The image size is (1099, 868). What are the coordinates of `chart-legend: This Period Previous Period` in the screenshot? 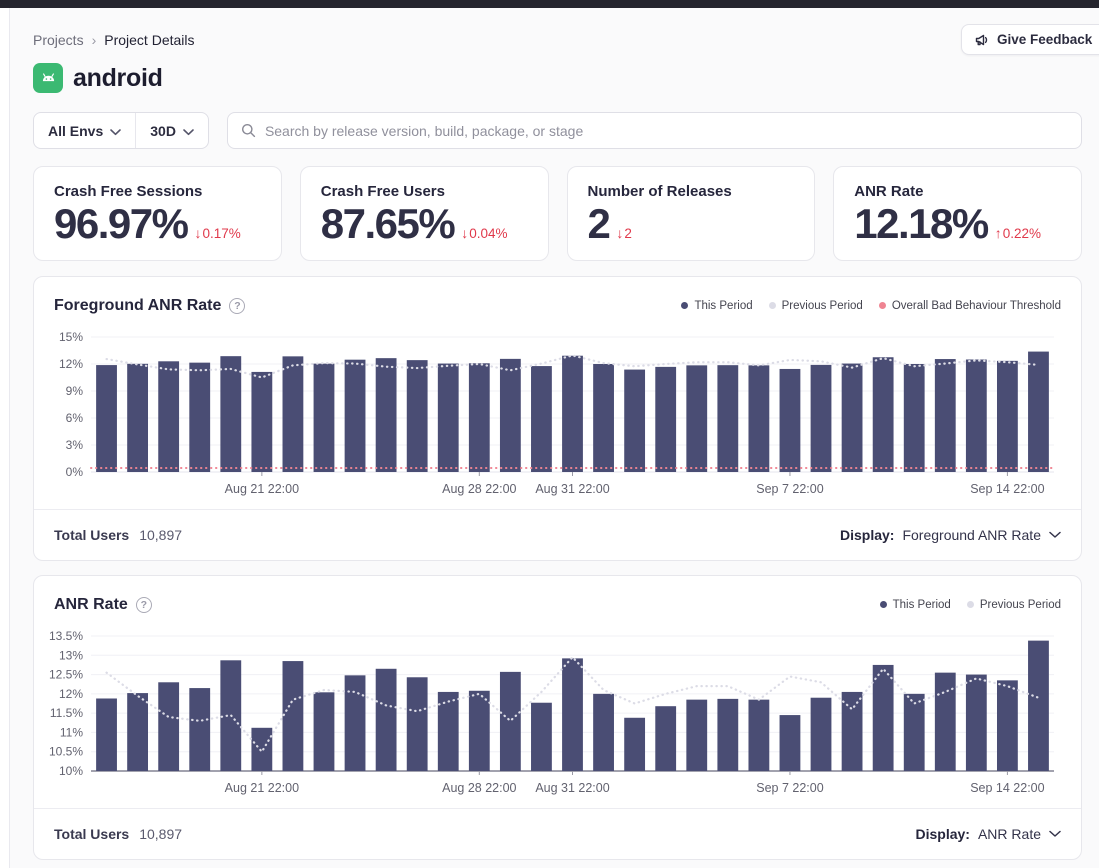 It's located at (970, 605).